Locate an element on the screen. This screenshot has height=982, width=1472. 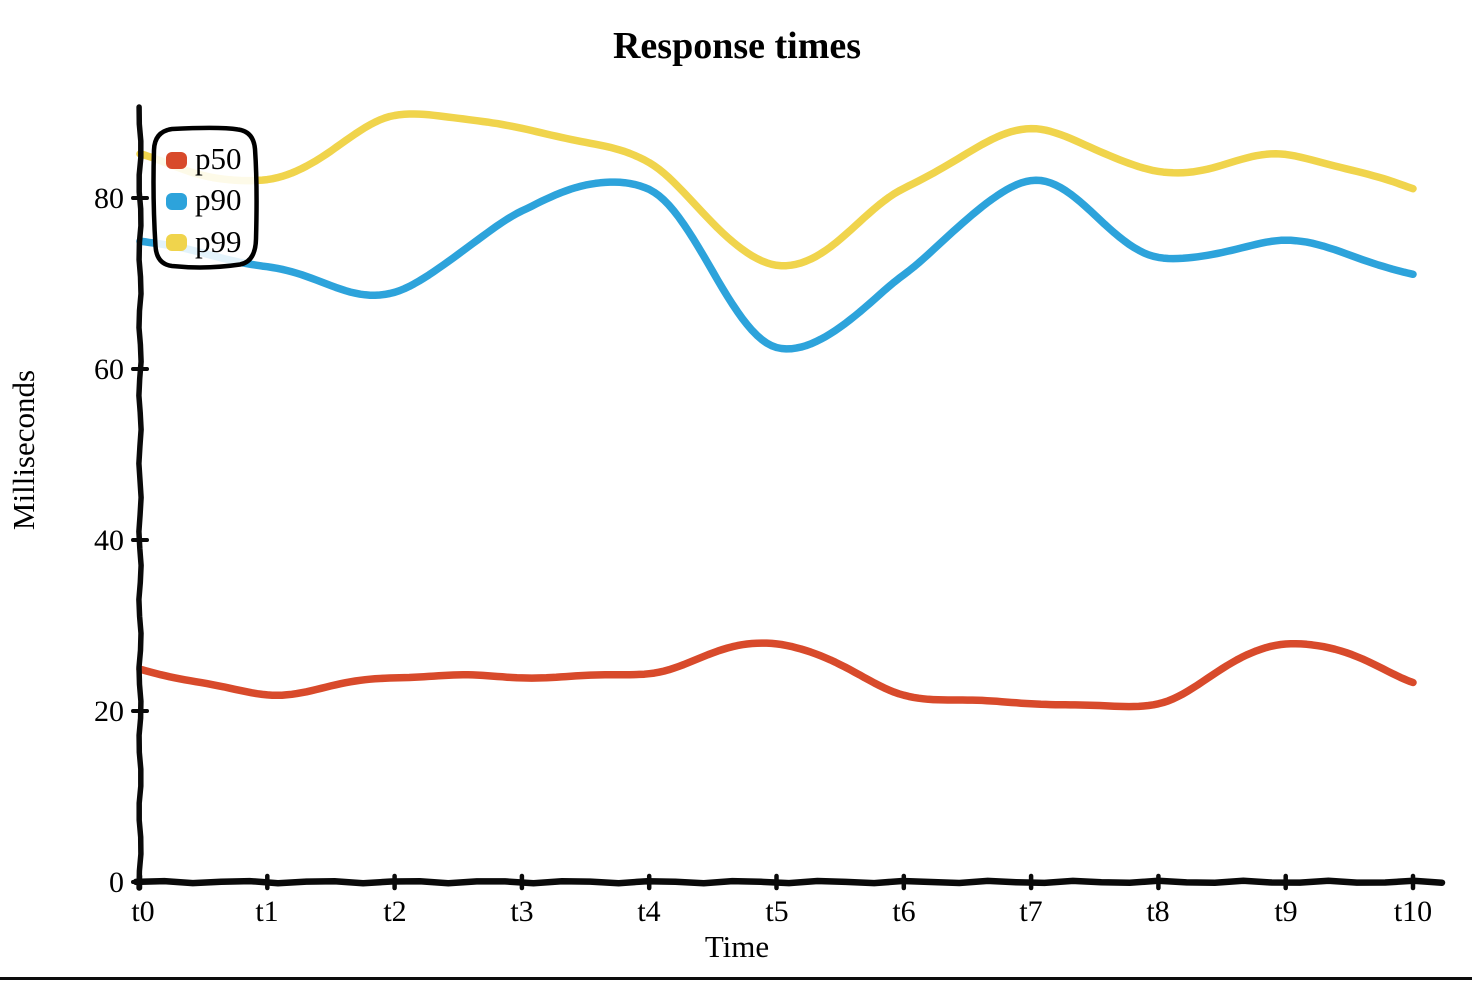
y-axis-title: Milliseconds is located at coordinates (23, 450).